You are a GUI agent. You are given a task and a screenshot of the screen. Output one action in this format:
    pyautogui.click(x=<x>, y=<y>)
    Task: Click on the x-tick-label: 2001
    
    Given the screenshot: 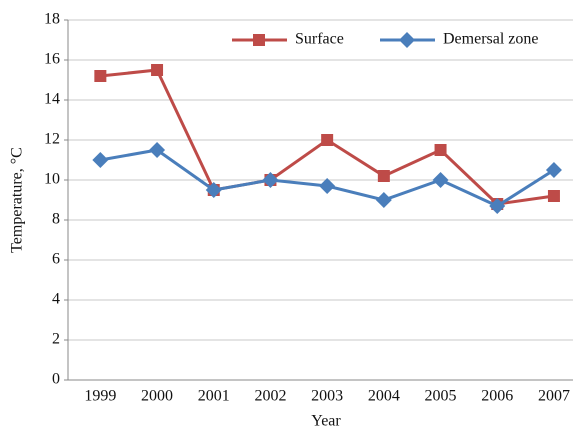 What is the action you would take?
    pyautogui.click(x=214, y=396)
    